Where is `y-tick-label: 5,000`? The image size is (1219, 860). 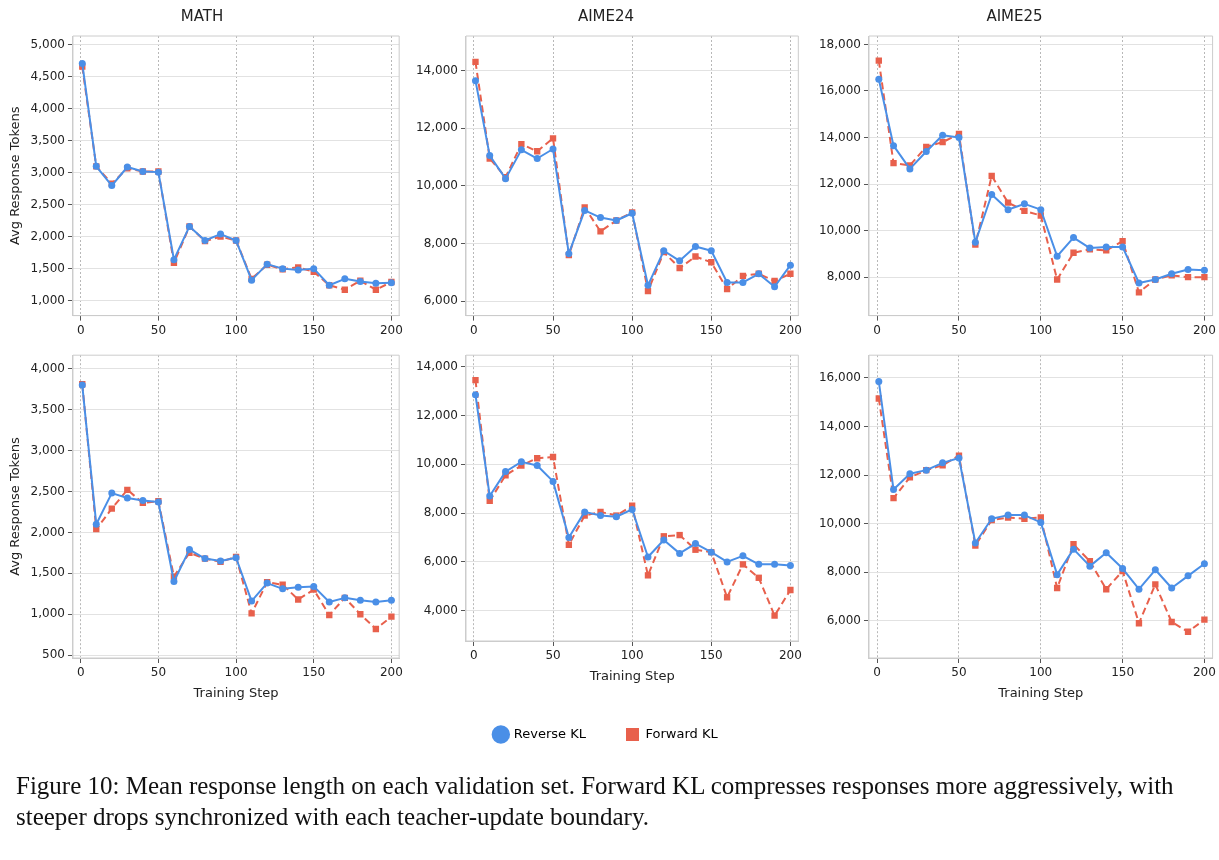
y-tick-label: 5,000 is located at coordinates (47, 44).